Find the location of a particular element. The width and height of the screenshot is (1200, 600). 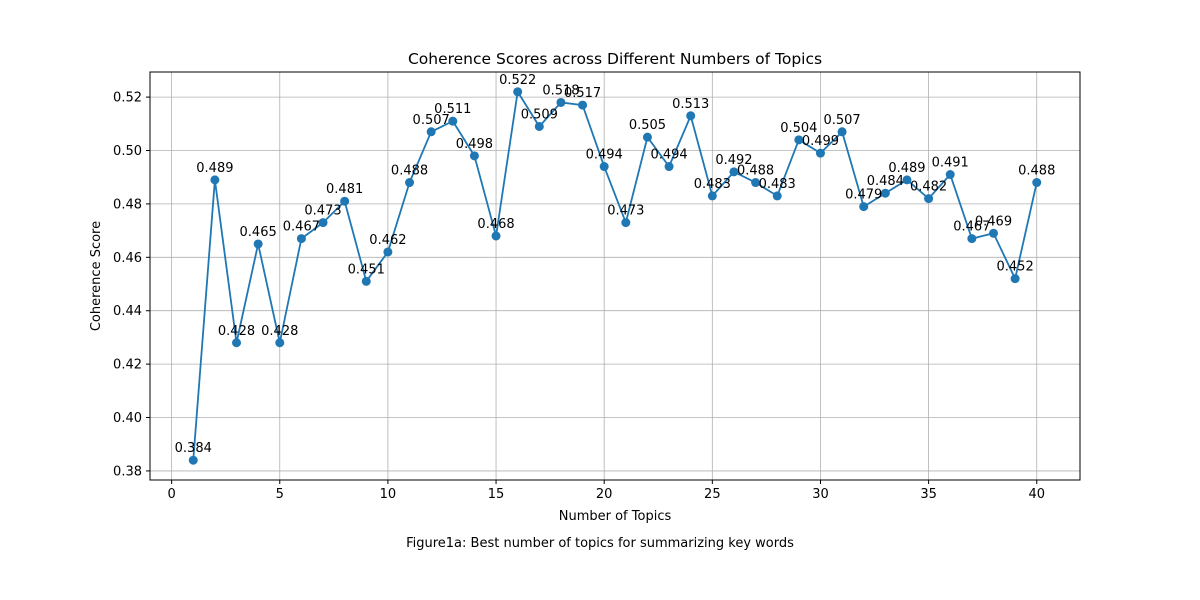

x-axis-label: Number of Topics is located at coordinates (615, 516).